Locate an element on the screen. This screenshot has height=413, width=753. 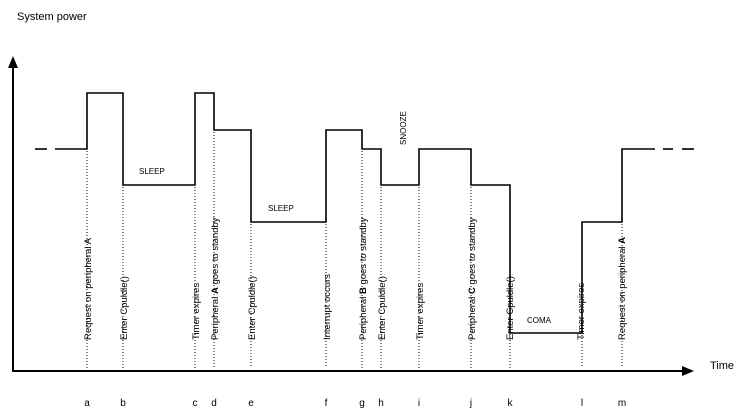
event-label-a: Request on peripheral A is located at coordinates (88, 288).